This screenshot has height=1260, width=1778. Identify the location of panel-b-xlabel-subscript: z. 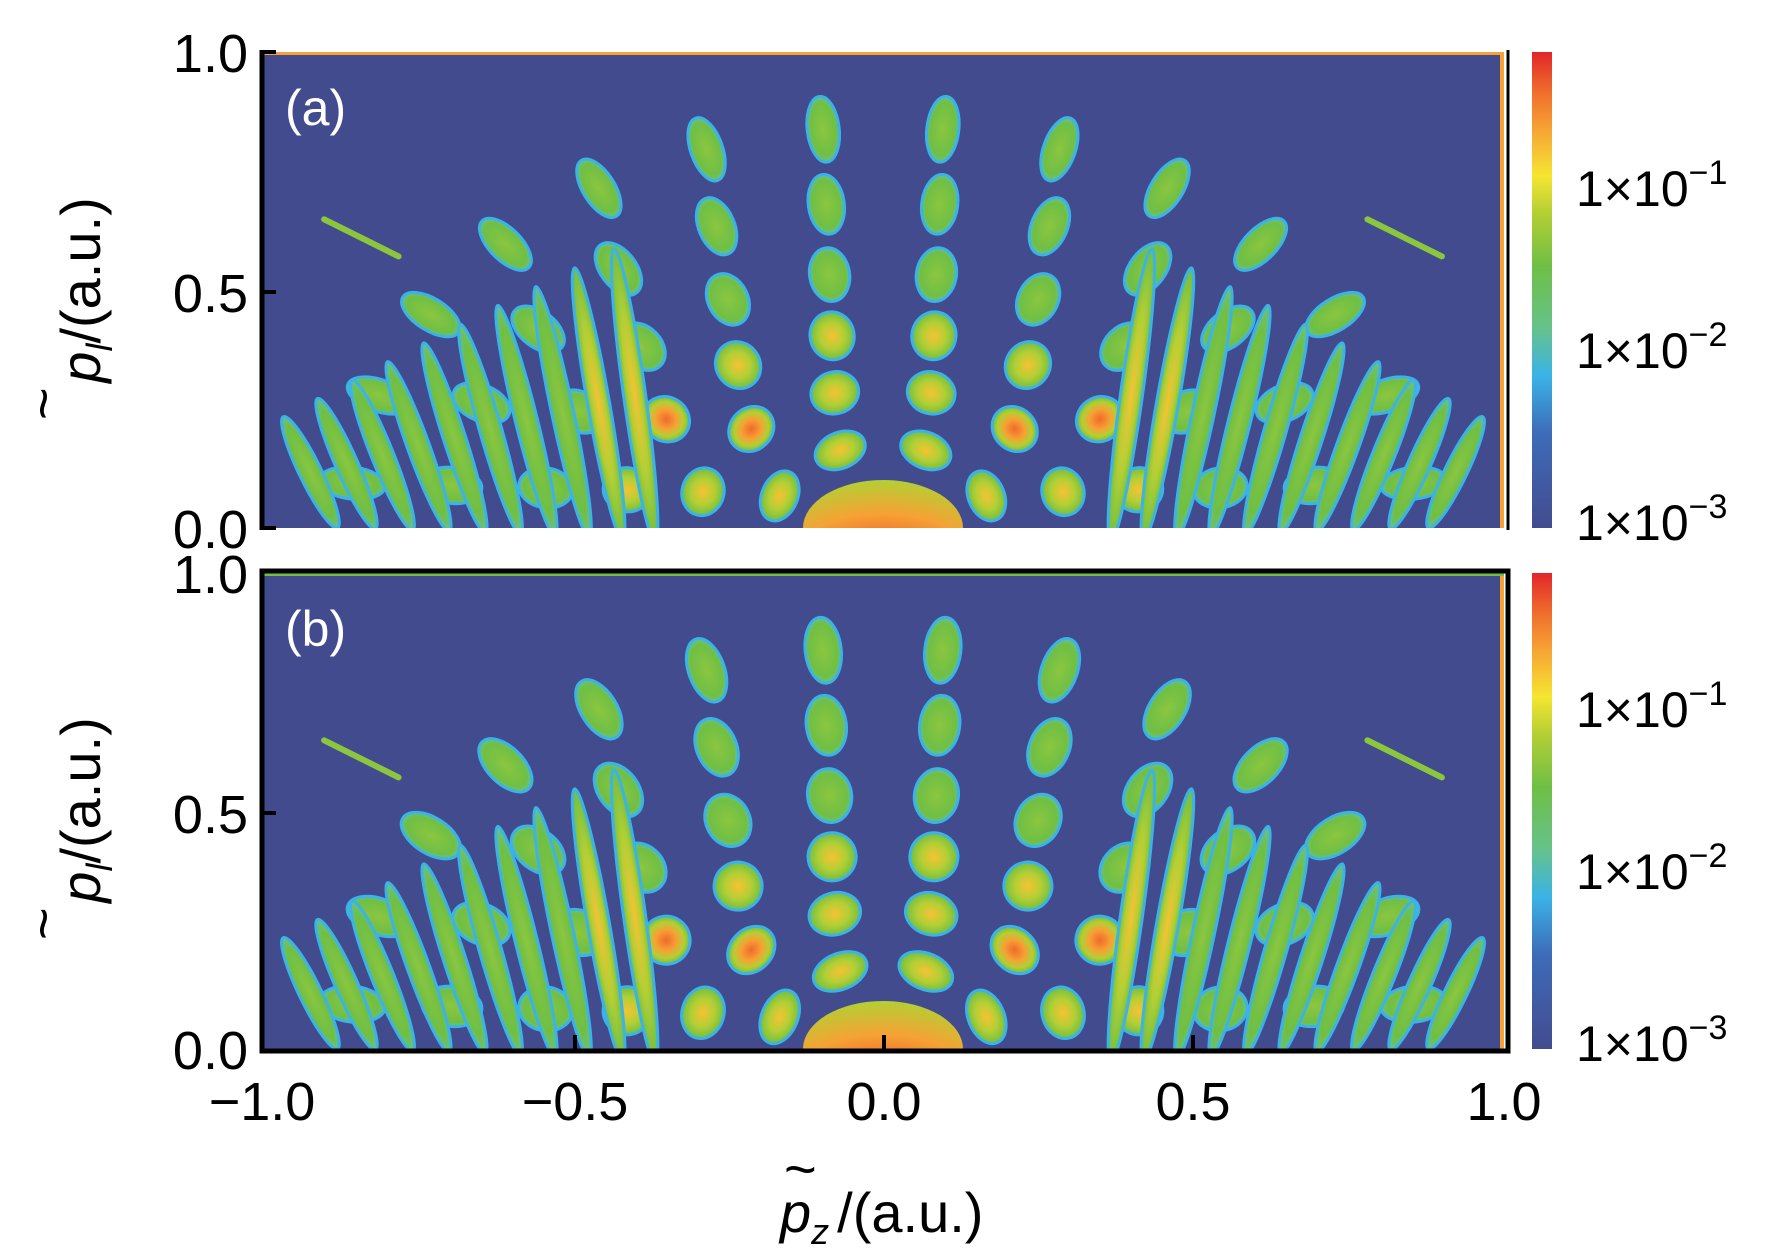
(819, 1231).